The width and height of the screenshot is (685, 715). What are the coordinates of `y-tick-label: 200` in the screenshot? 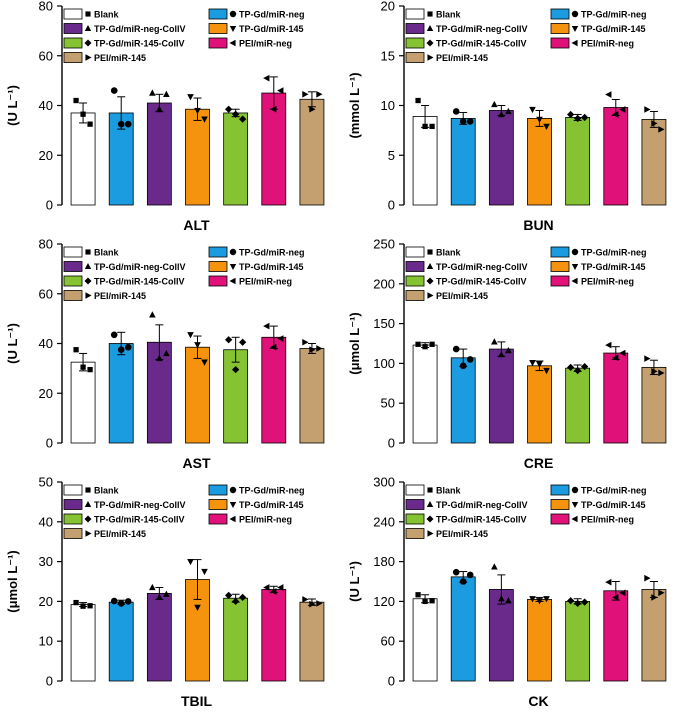 It's located at (384, 283).